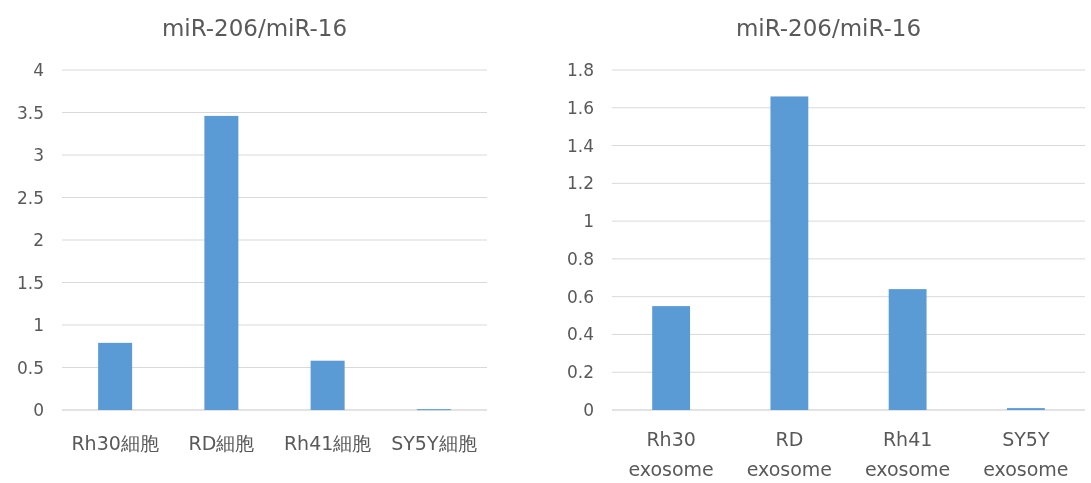  What do you see at coordinates (580, 372) in the screenshot?
I see `y-tick-label: 0.2` at bounding box center [580, 372].